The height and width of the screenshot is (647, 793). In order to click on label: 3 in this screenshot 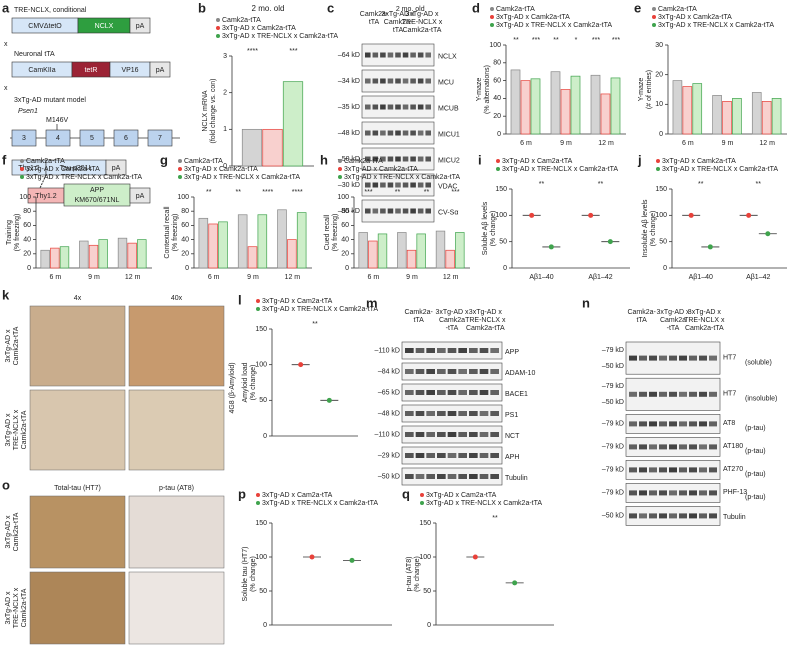, I will do `click(24, 138)`.